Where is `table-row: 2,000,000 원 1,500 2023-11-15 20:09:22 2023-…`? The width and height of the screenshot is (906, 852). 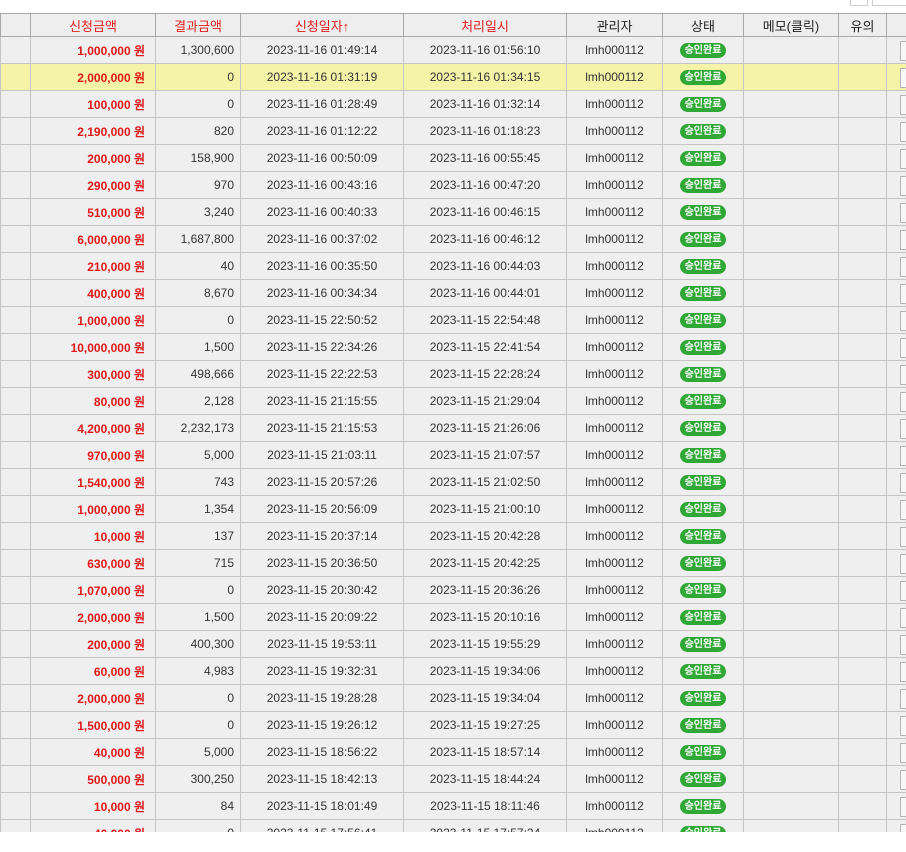 table-row: 2,000,000 원 1,500 2023-11-15 20:09:22 2023-… is located at coordinates (453, 617).